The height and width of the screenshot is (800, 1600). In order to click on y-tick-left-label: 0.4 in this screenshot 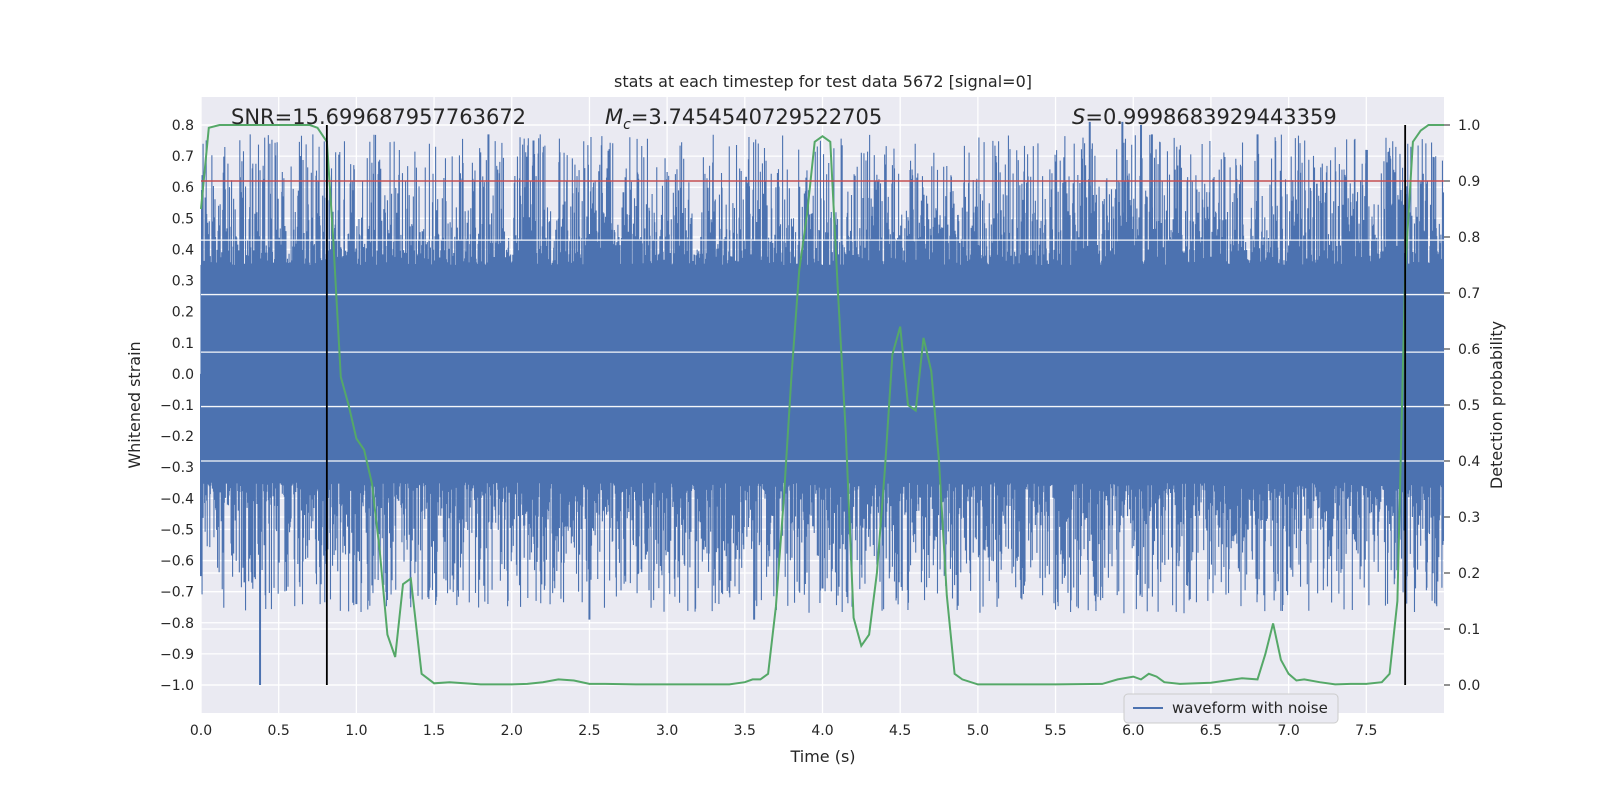, I will do `click(183, 250)`.